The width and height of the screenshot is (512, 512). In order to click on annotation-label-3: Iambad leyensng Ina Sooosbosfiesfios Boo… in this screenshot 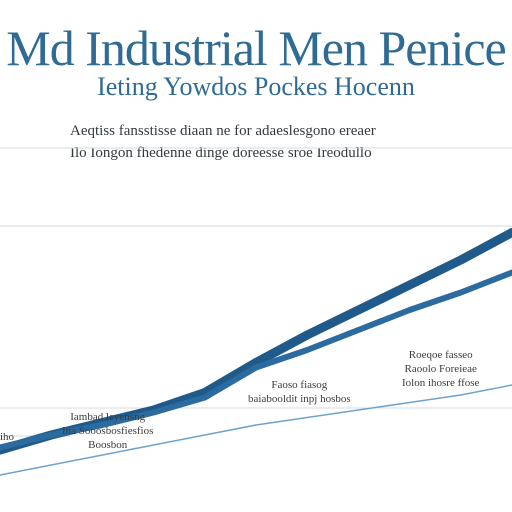, I will do `click(108, 431)`.